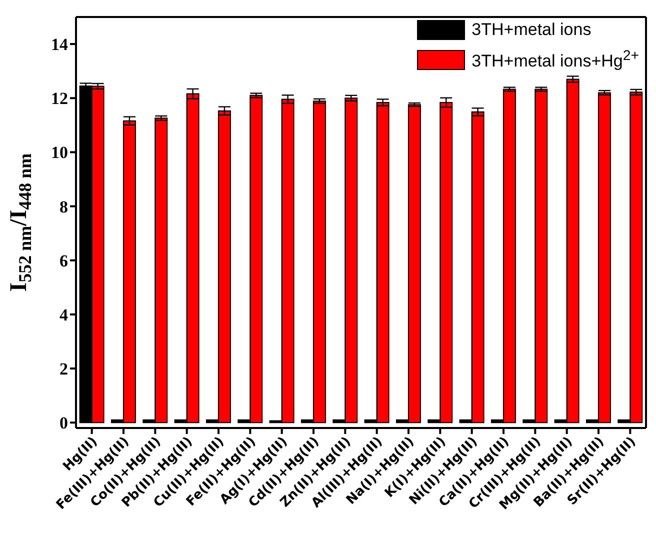 Image resolution: width=656 pixels, height=536 pixels. I want to click on y-tick-label: 10, so click(59, 152).